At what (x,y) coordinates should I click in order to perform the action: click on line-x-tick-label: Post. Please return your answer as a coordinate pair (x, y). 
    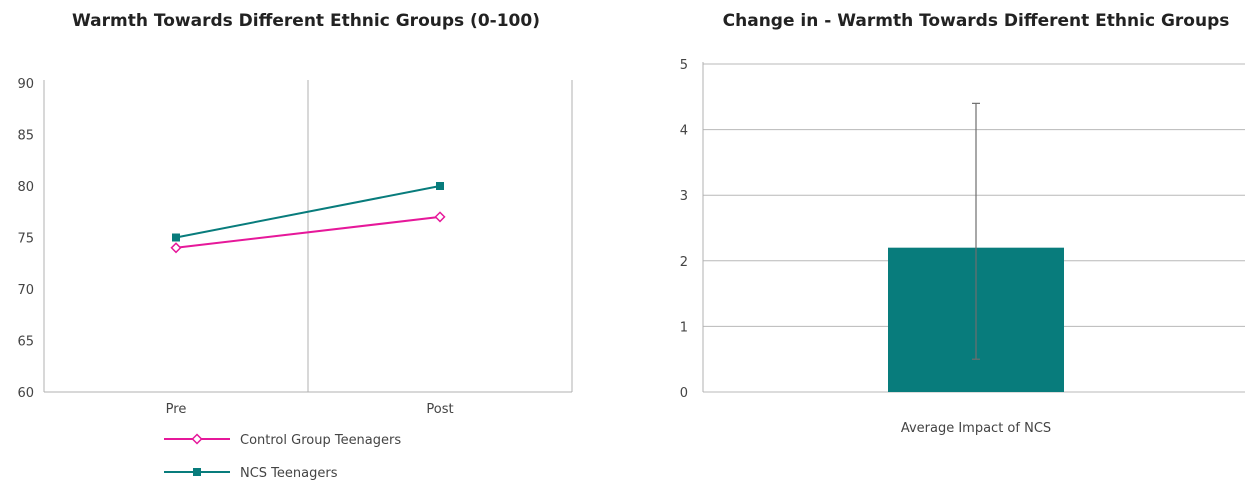
    Looking at the image, I should click on (439, 409).